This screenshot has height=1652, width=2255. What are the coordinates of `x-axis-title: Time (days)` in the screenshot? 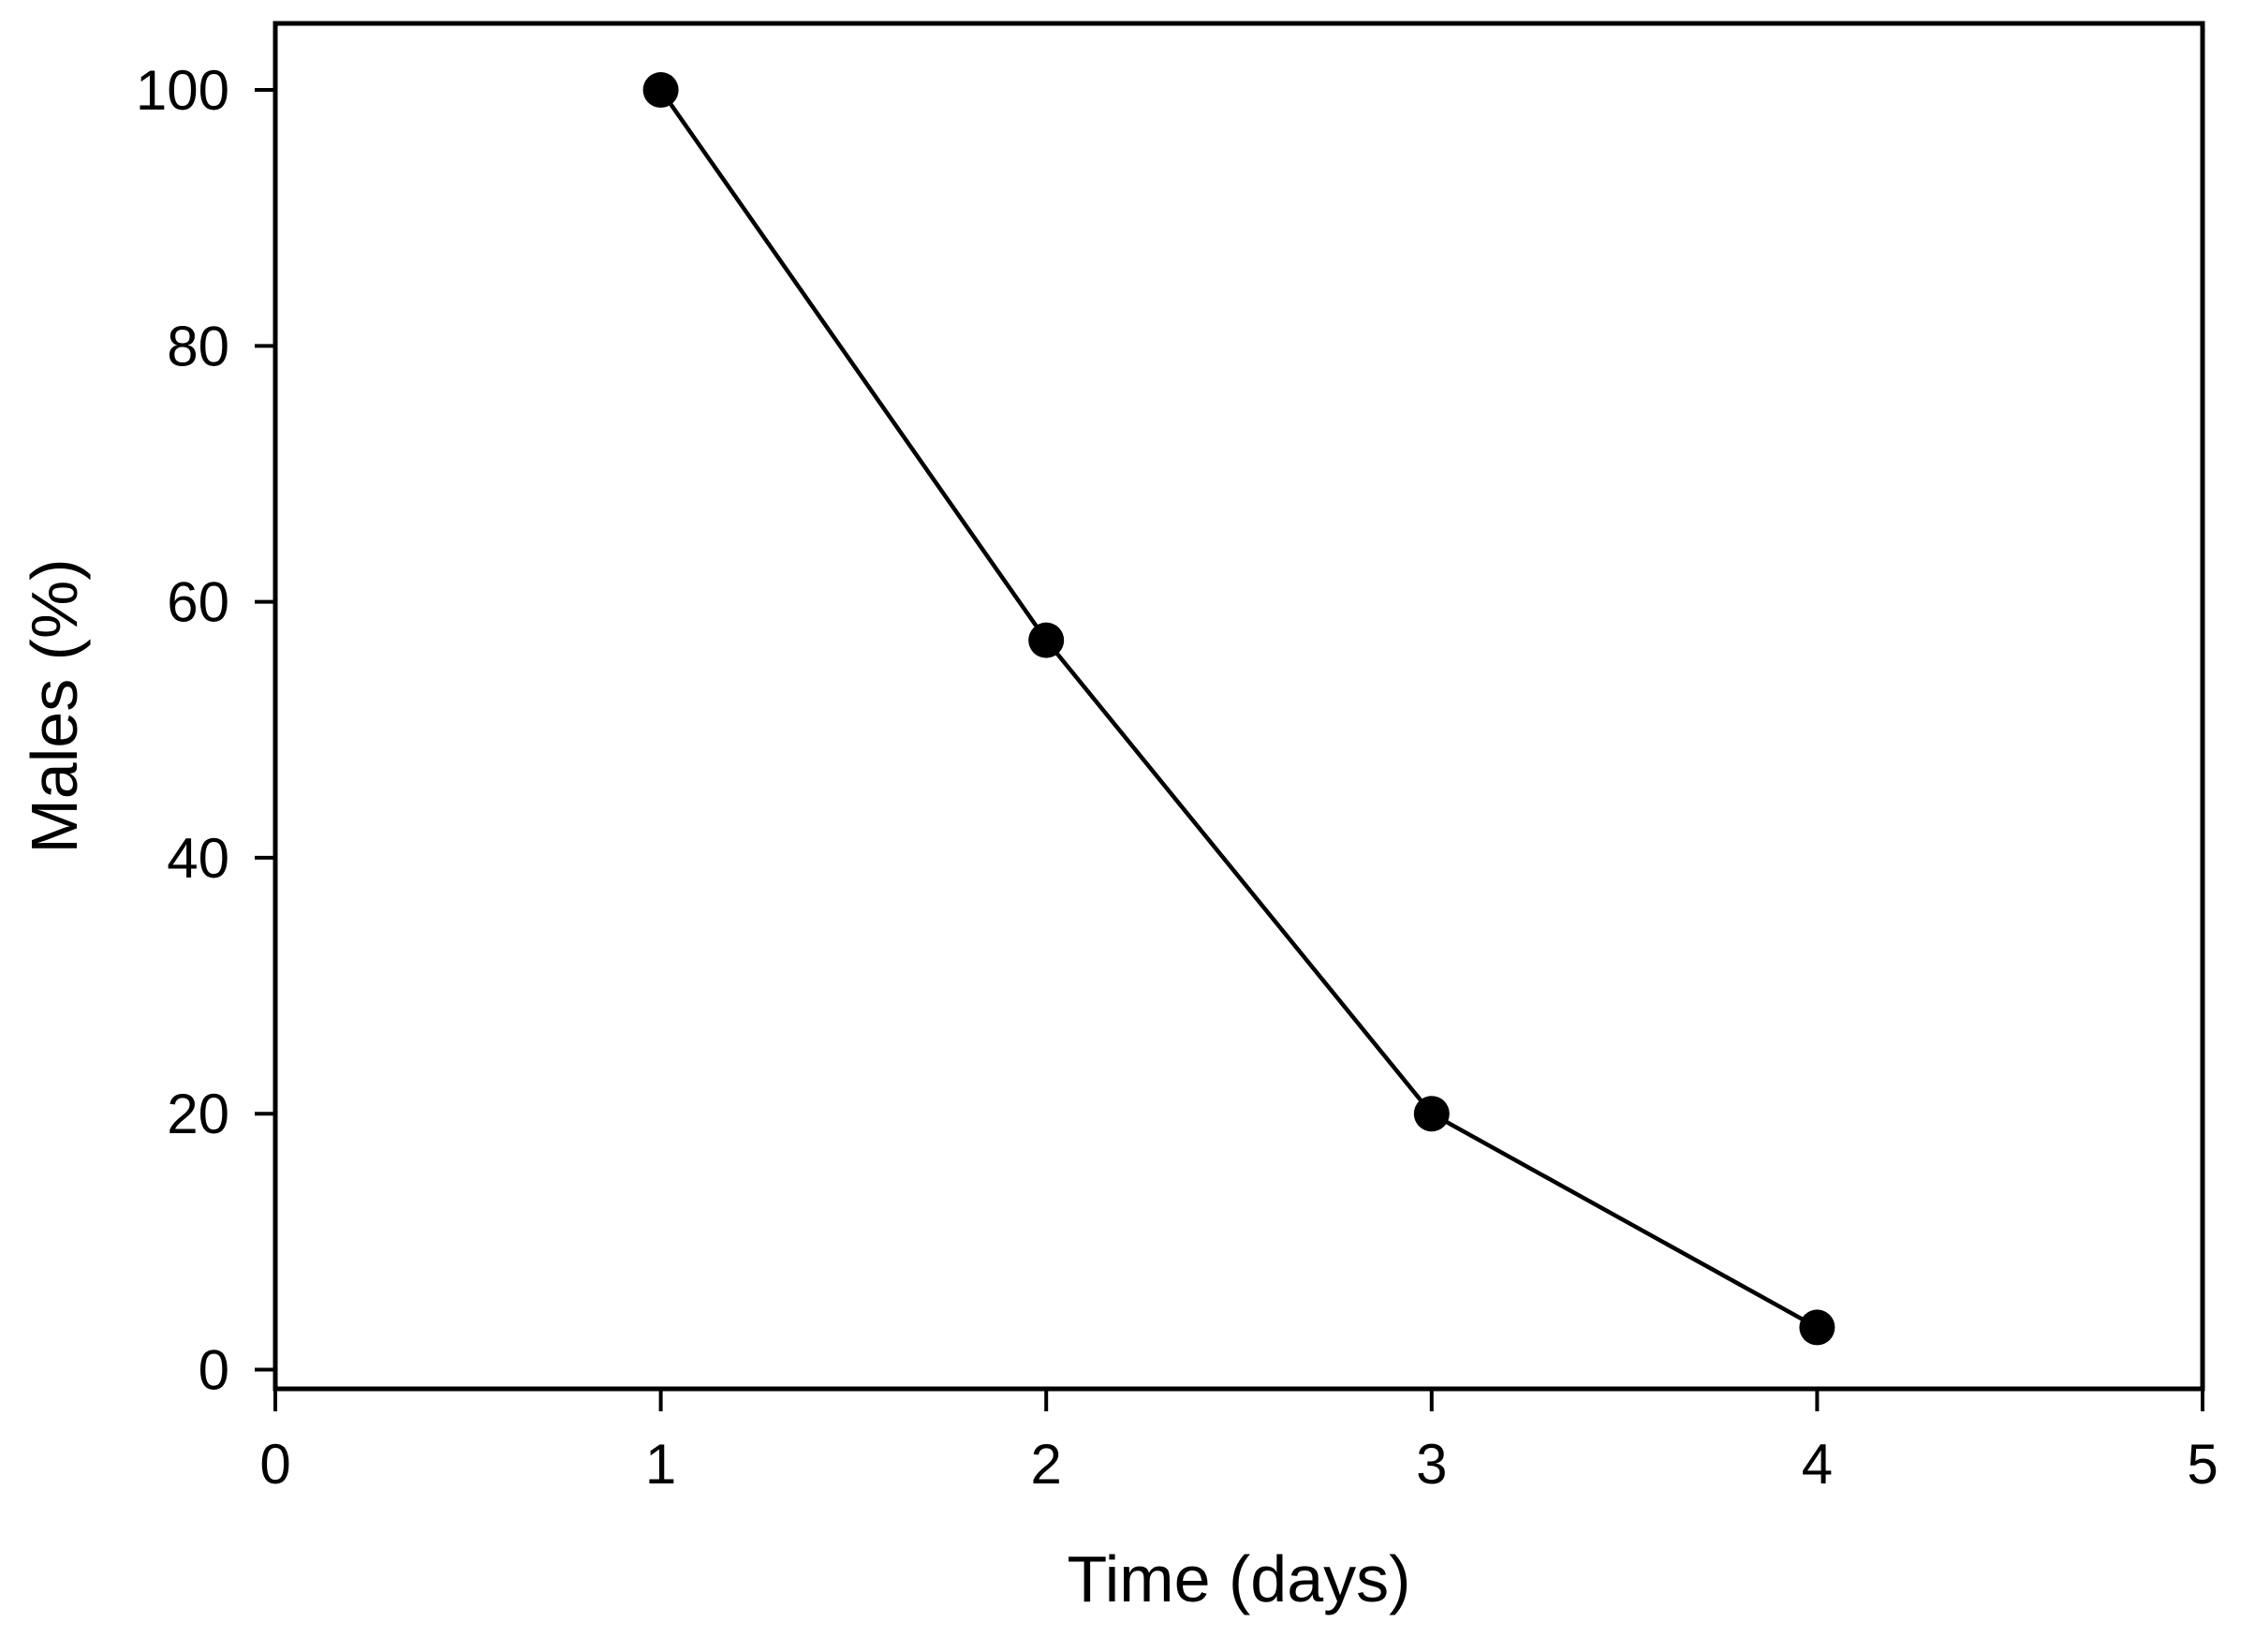 It's located at (1240, 1578).